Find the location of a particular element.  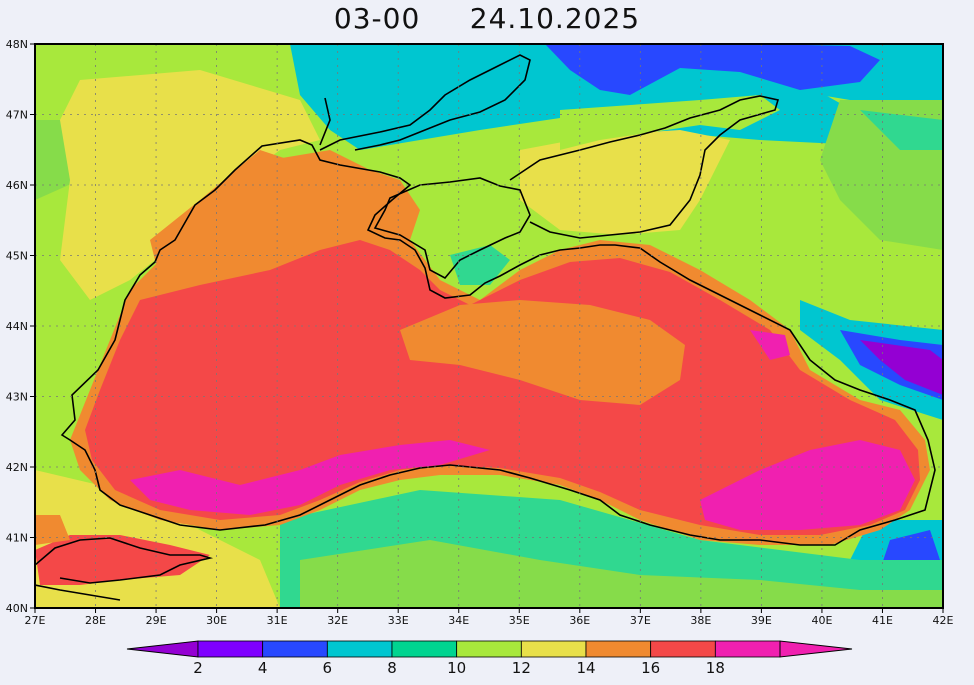

lat-label: 47N is located at coordinates (17, 115).